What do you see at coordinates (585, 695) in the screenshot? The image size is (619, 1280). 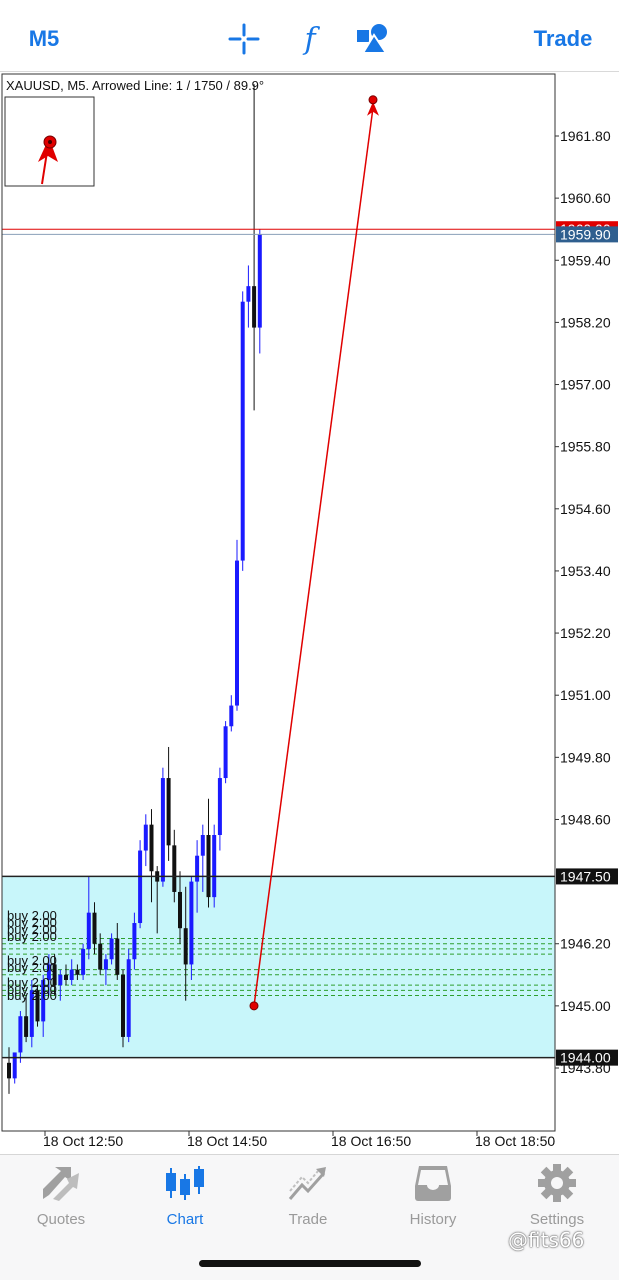 I see `price-tick-label: 1951.00` at bounding box center [585, 695].